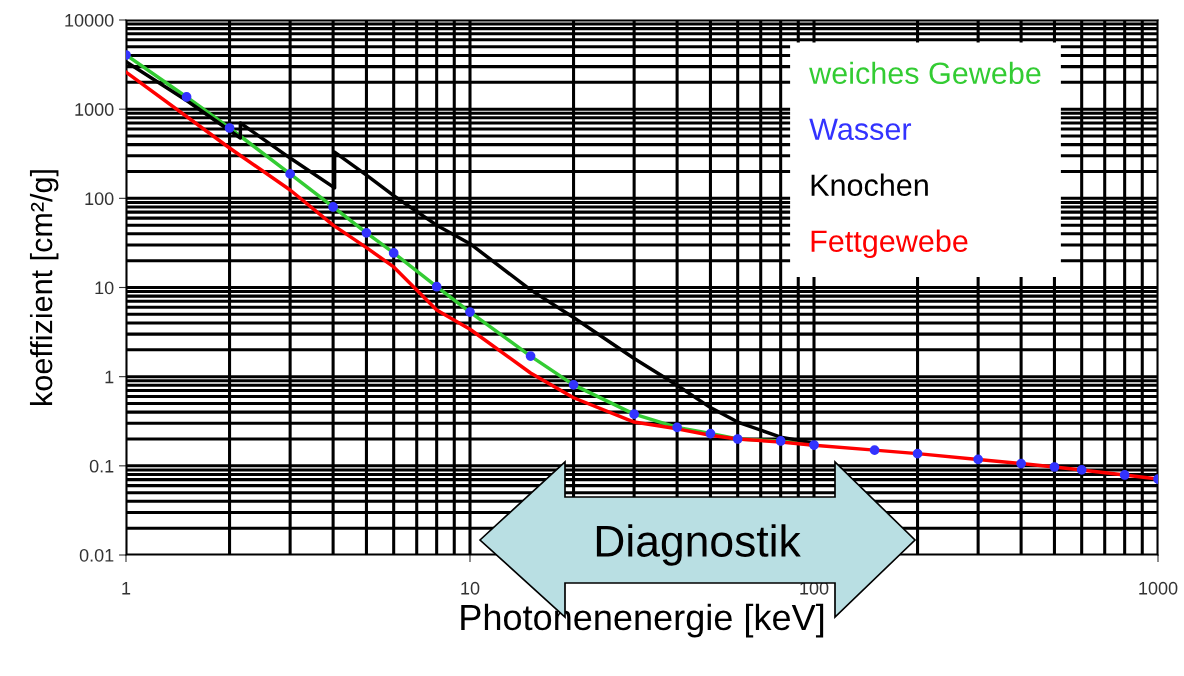  Describe the element at coordinates (44, 287) in the screenshot. I see `y-axis-title: koeffizient [cm²/g]` at that location.